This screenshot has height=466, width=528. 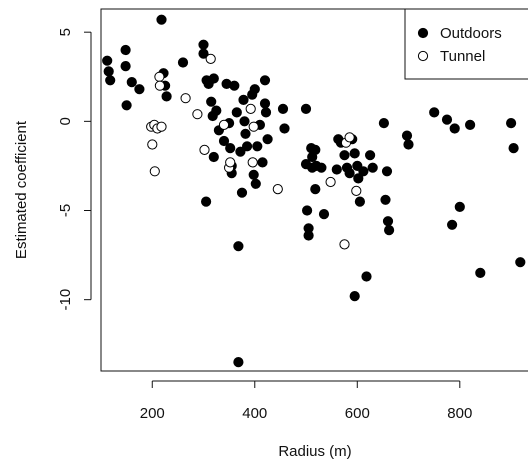 What do you see at coordinates (74, 169) in the screenshot?
I see `y-axis: 5 0 -5 -10` at bounding box center [74, 169].